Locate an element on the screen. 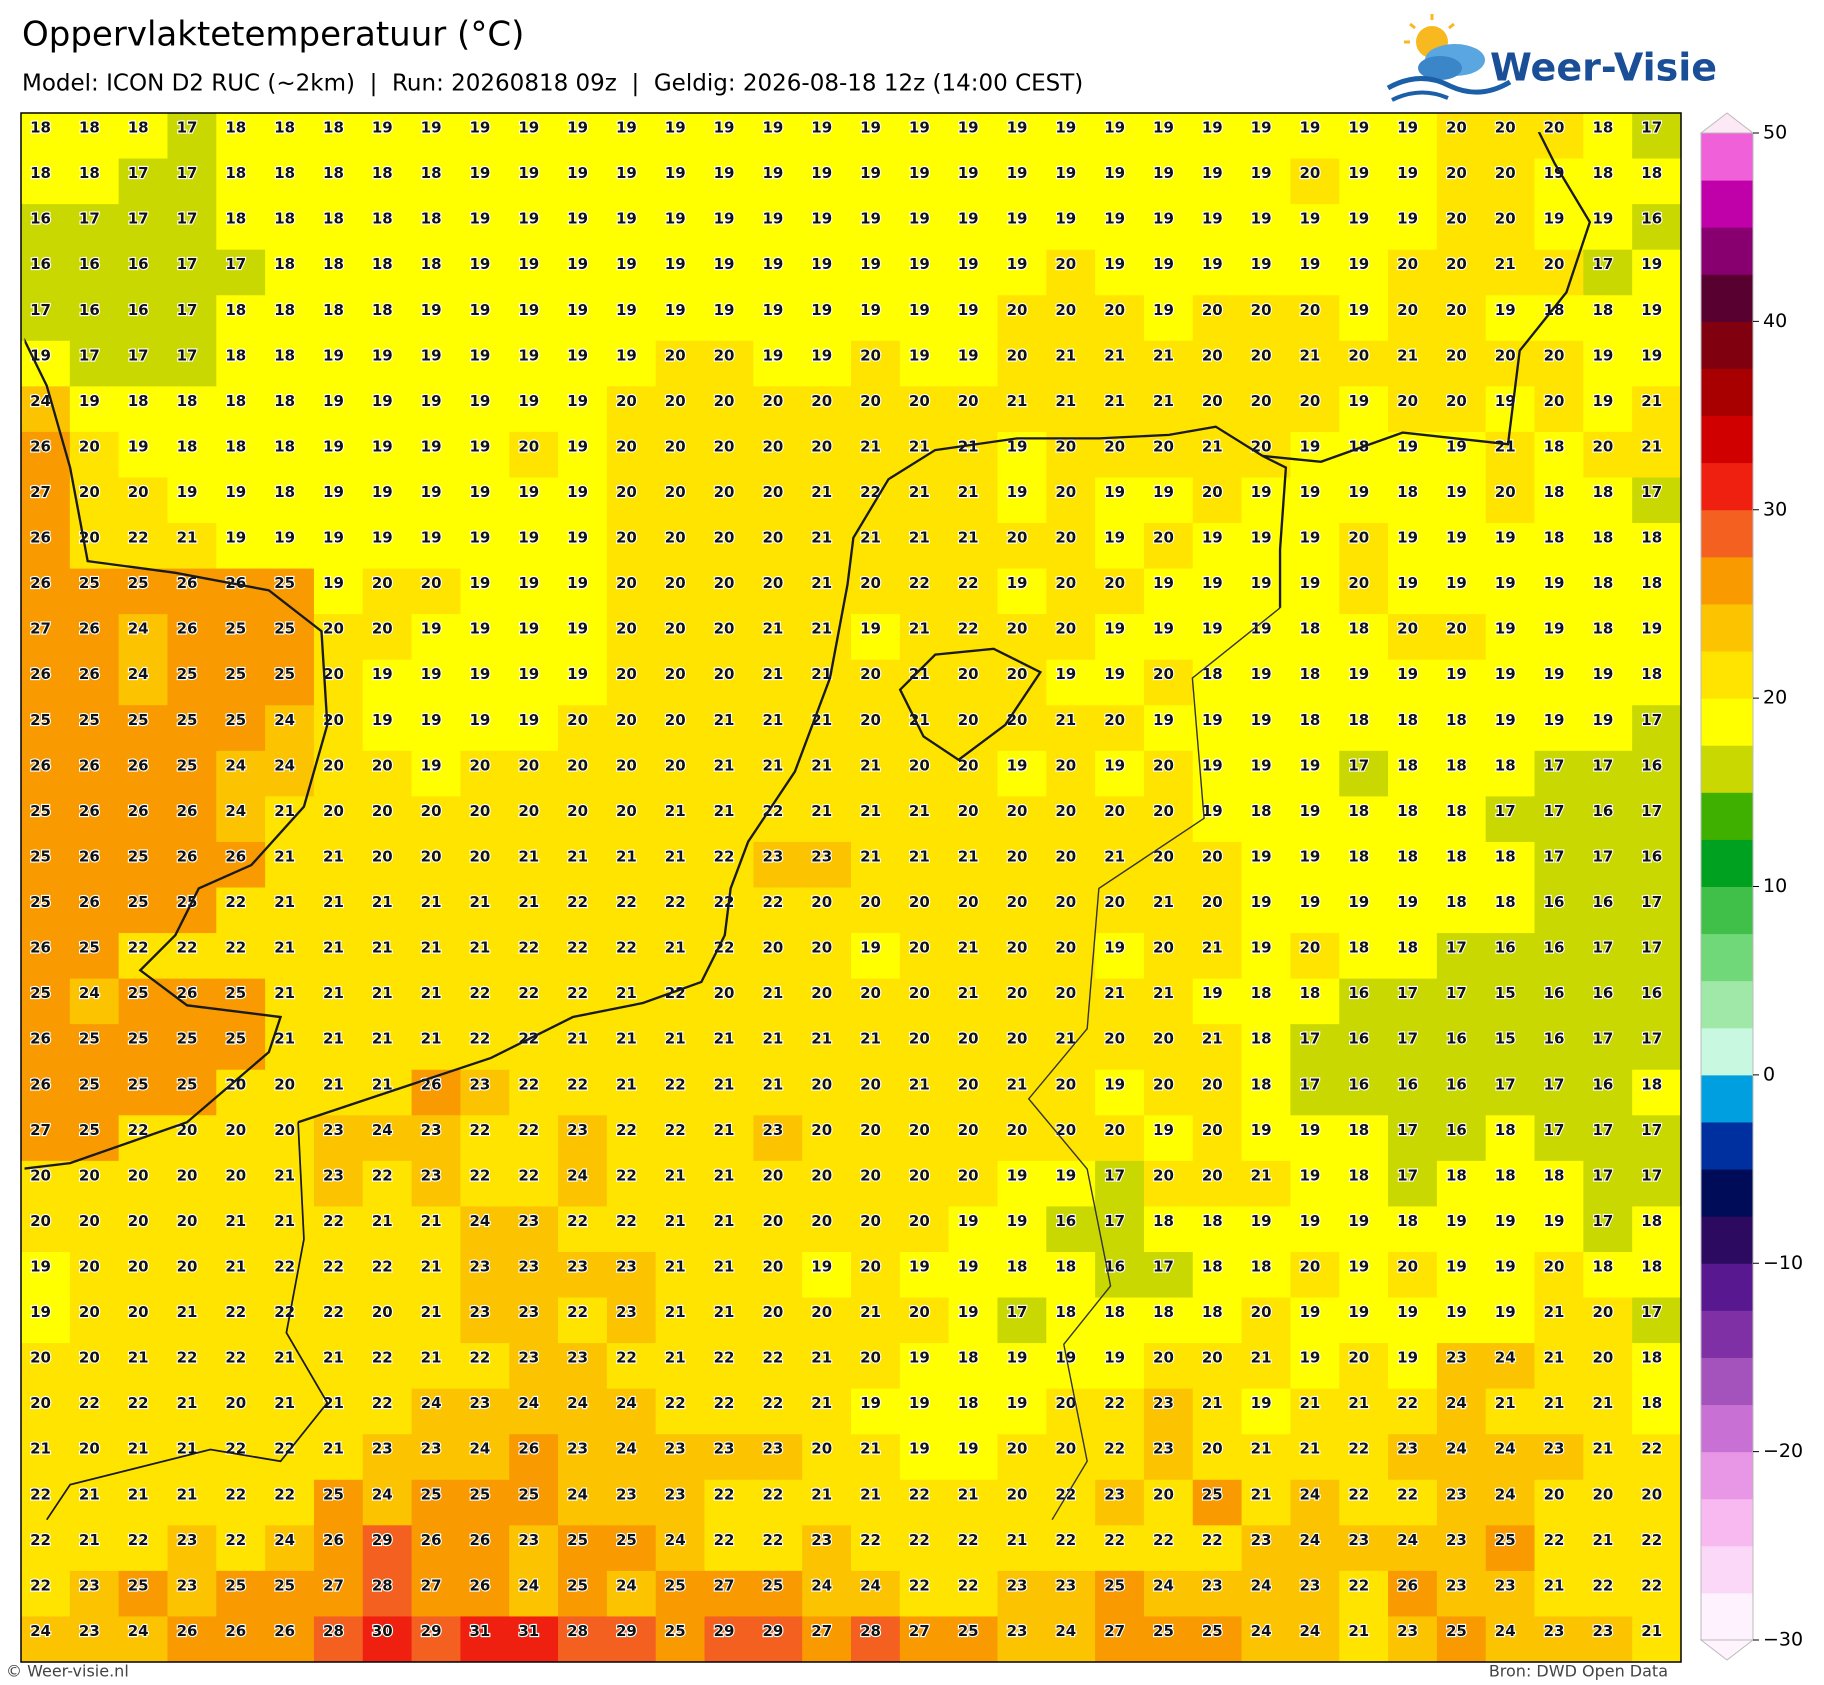 The width and height of the screenshot is (1824, 1685). temp-label: 25 is located at coordinates (235, 674).